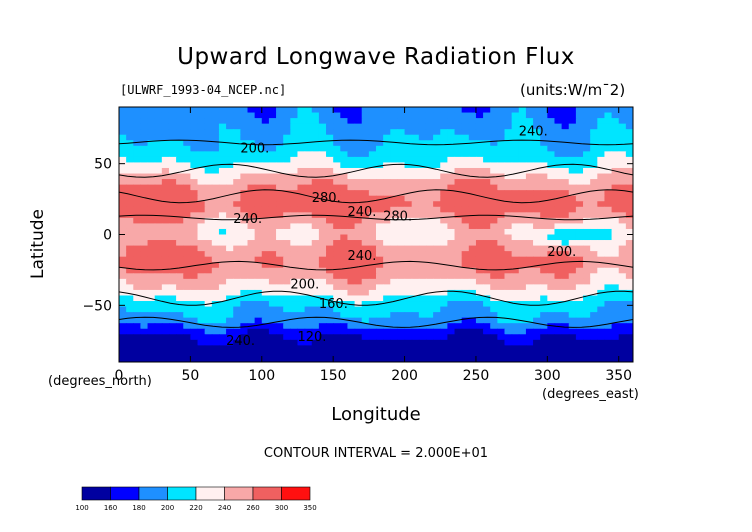 This screenshot has height=532, width=752. I want to click on contour-label: 280., so click(397, 216).